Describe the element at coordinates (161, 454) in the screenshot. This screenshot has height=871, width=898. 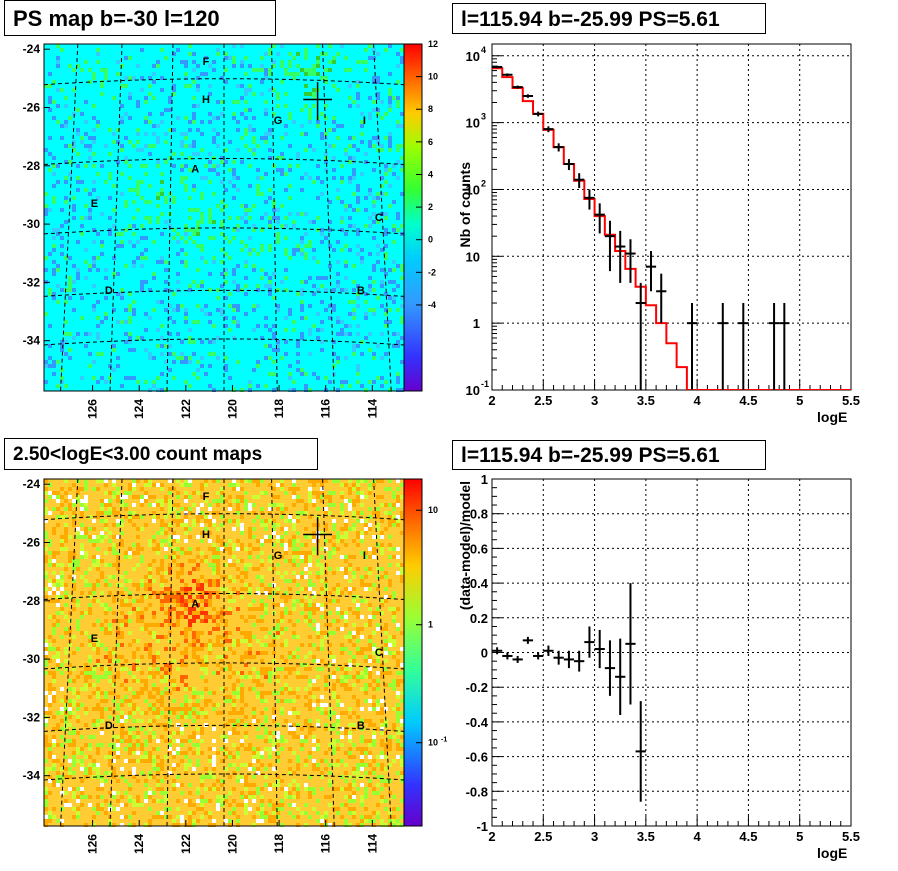
I see `count-map-title: 2.50<logE<3.00 count maps` at that location.